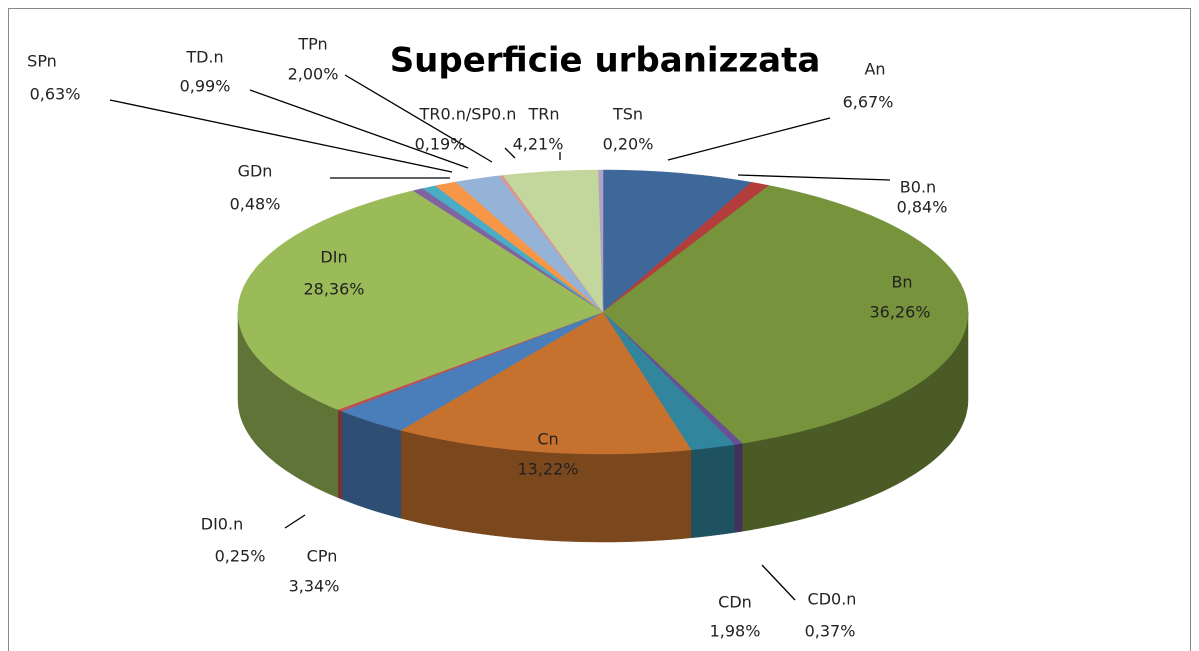 The width and height of the screenshot is (1199, 651). Describe the element at coordinates (543, 114) in the screenshot. I see `slice-label: TRn` at that location.